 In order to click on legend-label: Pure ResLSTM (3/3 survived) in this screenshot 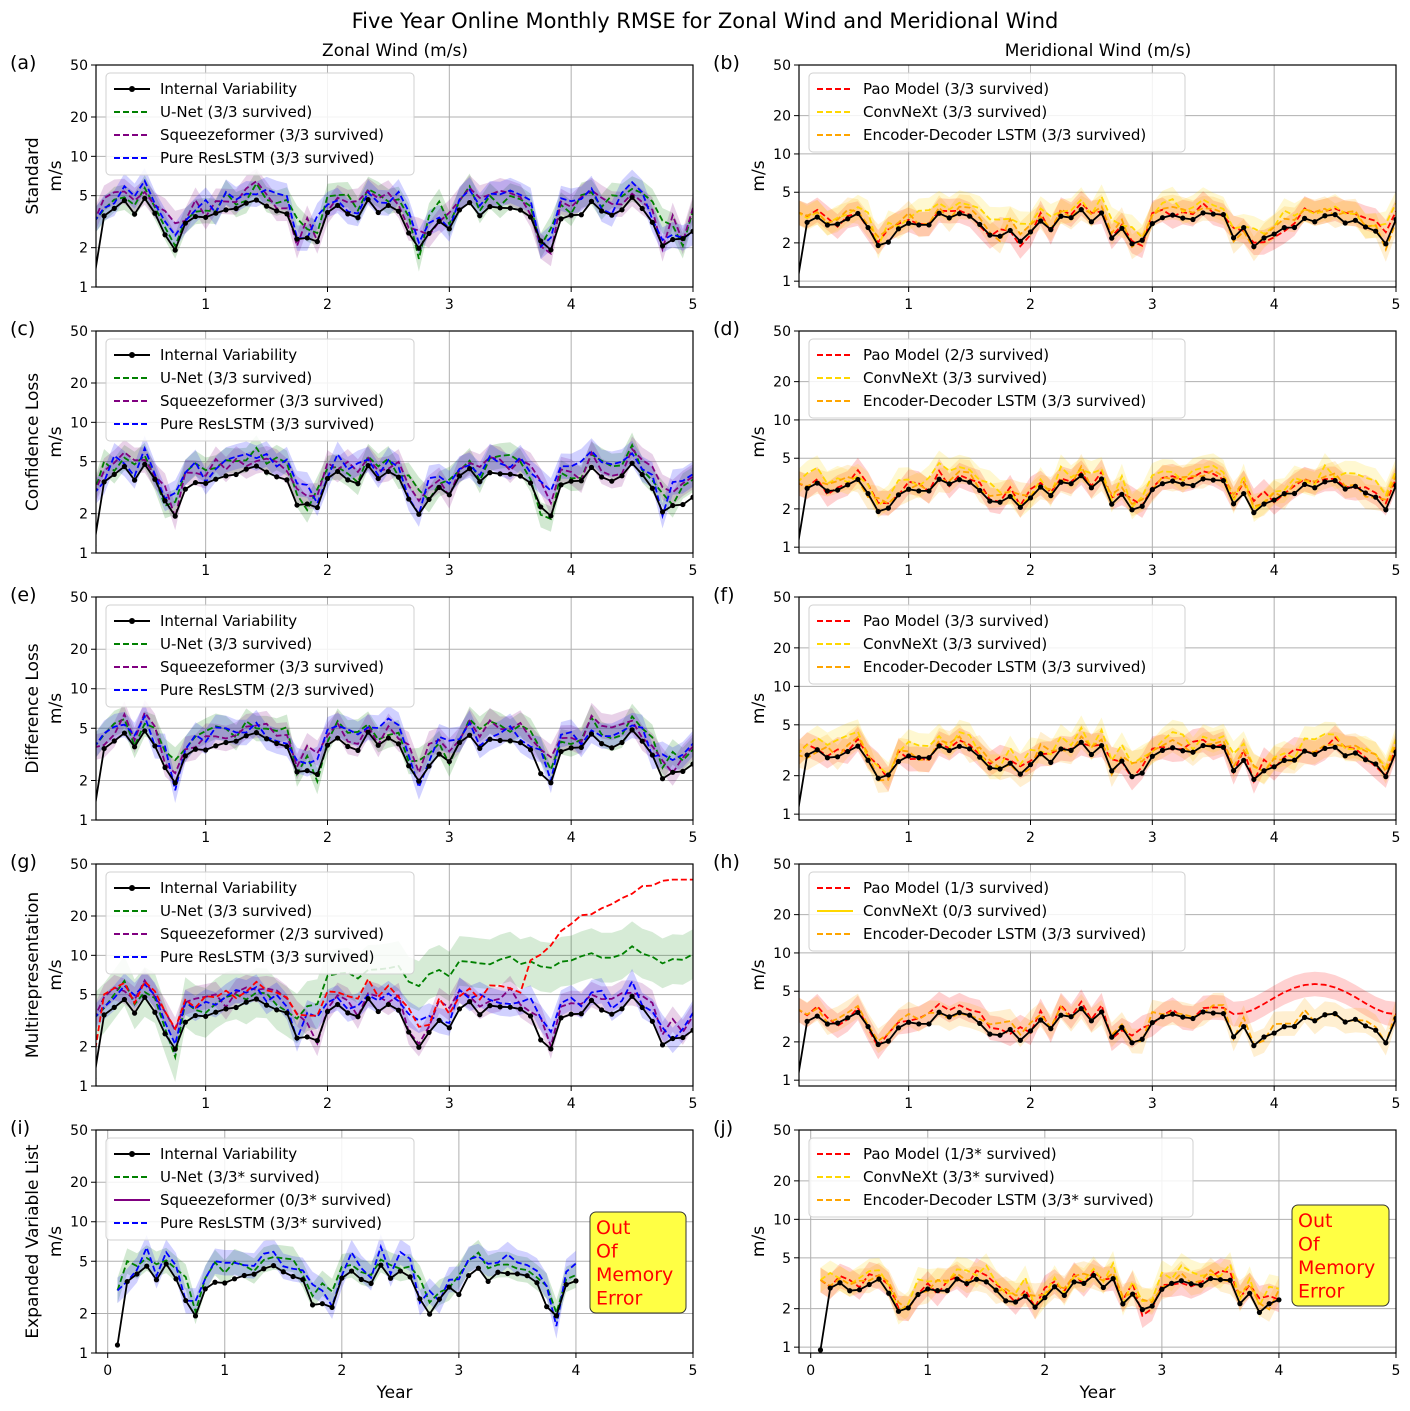, I will do `click(267, 957)`.